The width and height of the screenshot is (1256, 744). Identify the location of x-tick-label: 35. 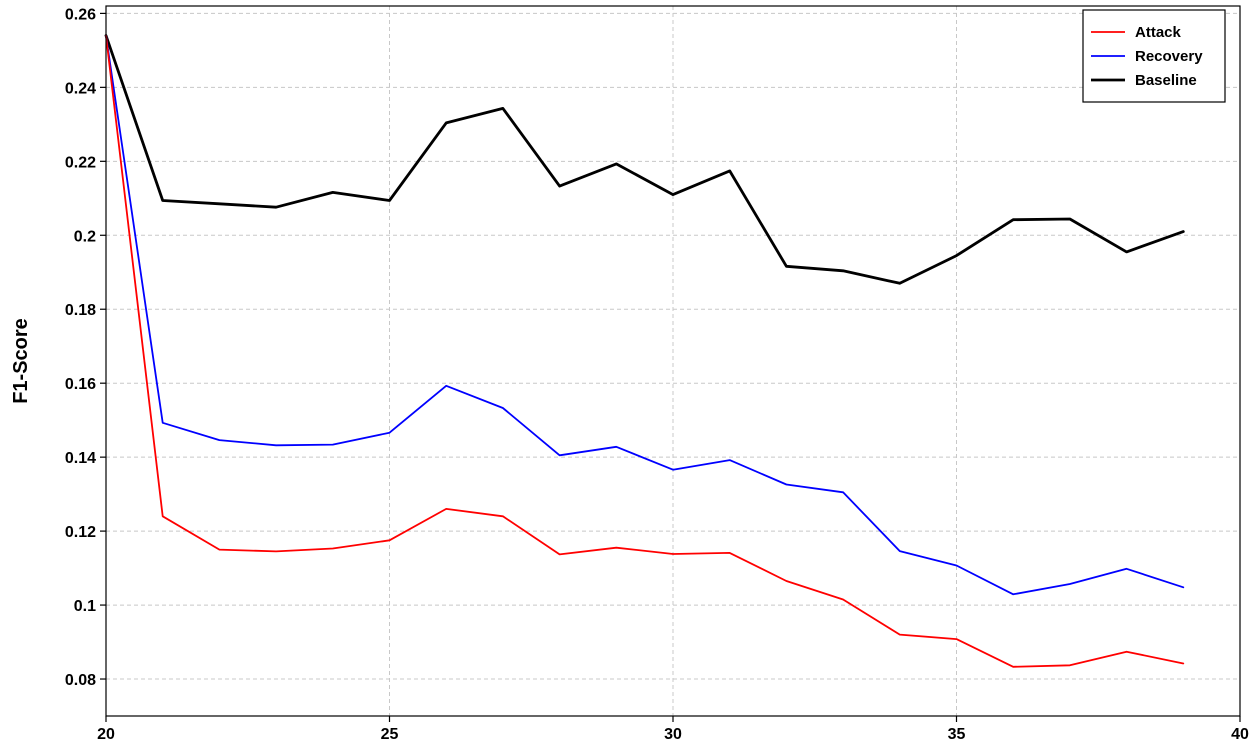
(957, 734).